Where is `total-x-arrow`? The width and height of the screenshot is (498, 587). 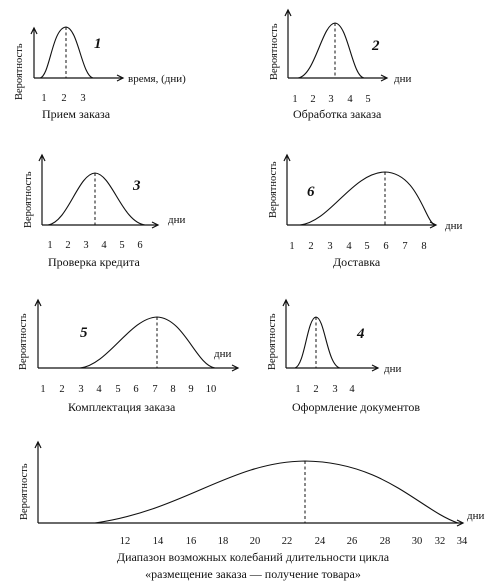 total-x-arrow is located at coordinates (460, 523).